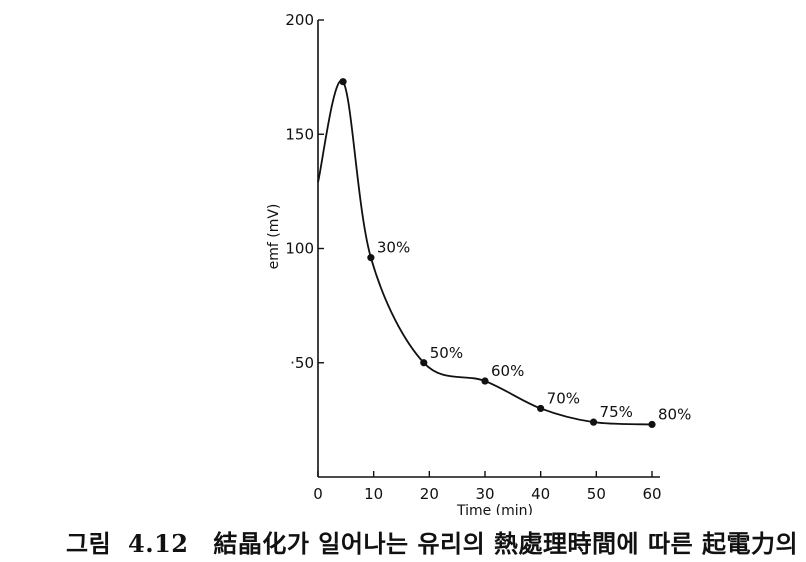 The width and height of the screenshot is (806, 562). What do you see at coordinates (494, 509) in the screenshot?
I see `x-axis-title: Time (min)` at bounding box center [494, 509].